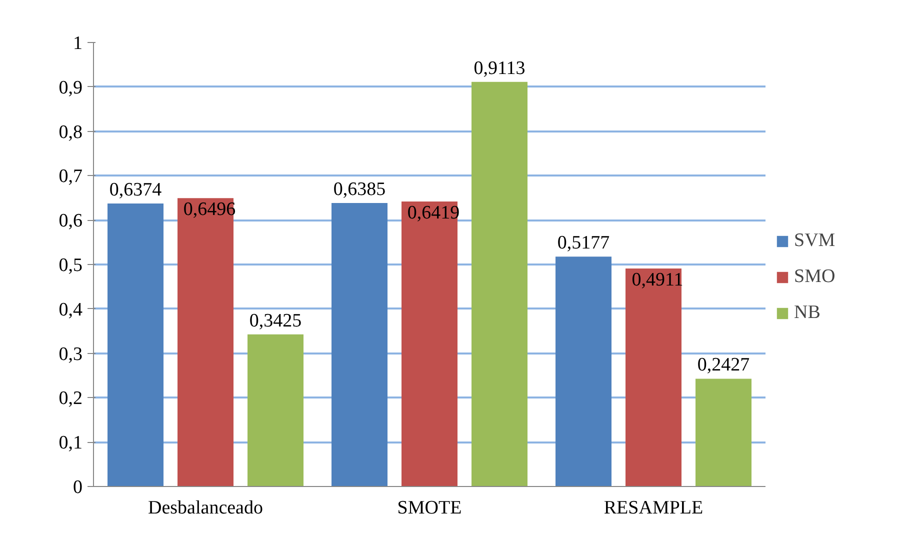  What do you see at coordinates (77, 43) in the screenshot?
I see `y-tick-label: 1` at bounding box center [77, 43].